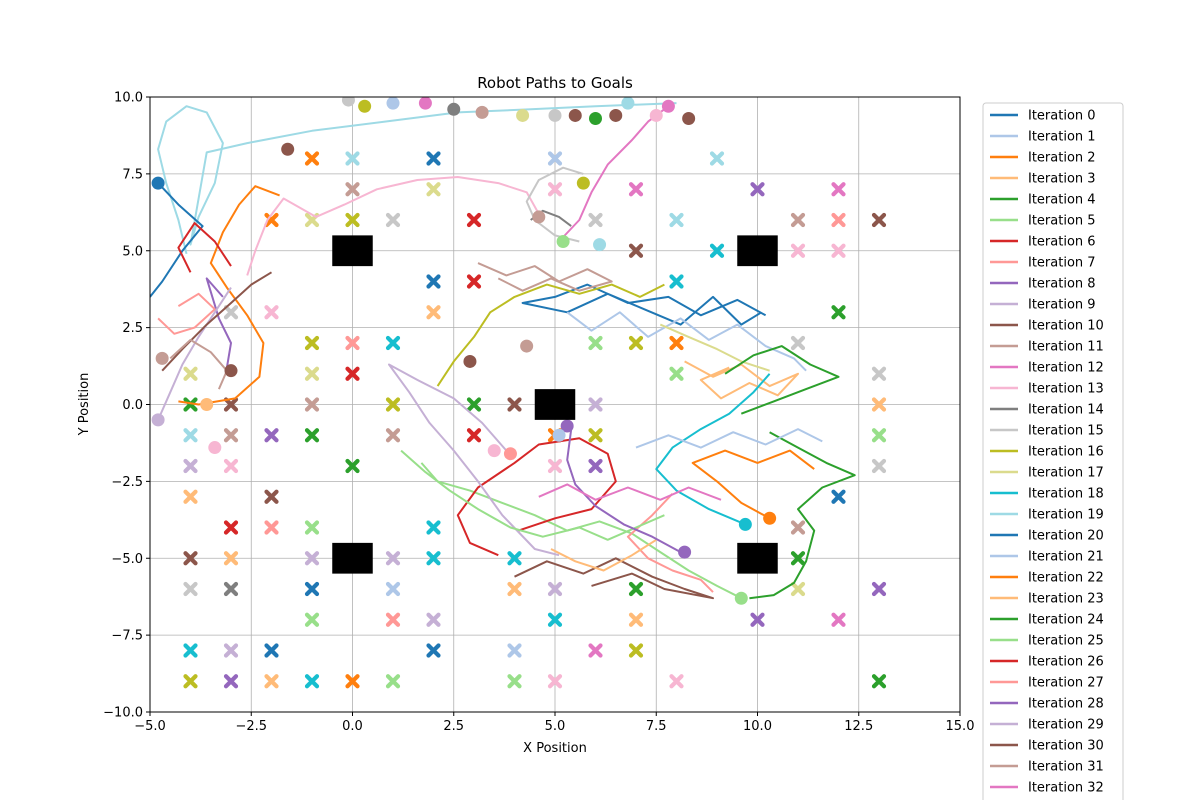 This screenshot has height=800, width=1200. What do you see at coordinates (132, 328) in the screenshot?
I see `y-tick-label: 2.5` at bounding box center [132, 328].